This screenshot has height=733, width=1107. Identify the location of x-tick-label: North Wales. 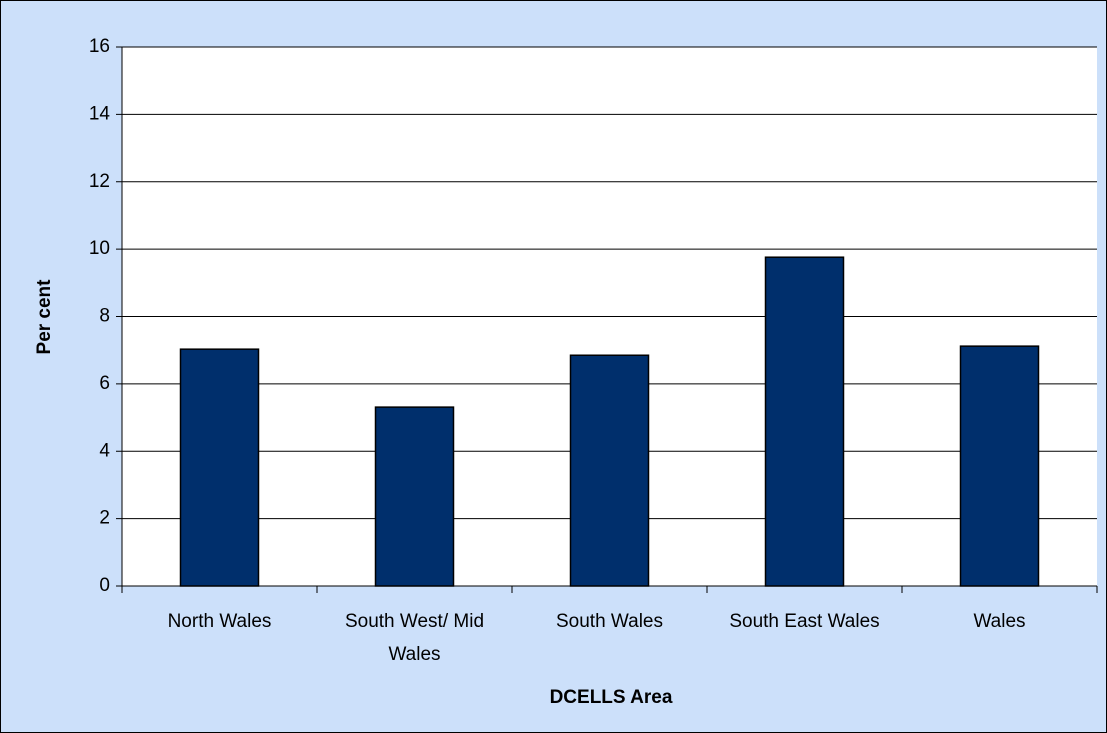
(220, 621).